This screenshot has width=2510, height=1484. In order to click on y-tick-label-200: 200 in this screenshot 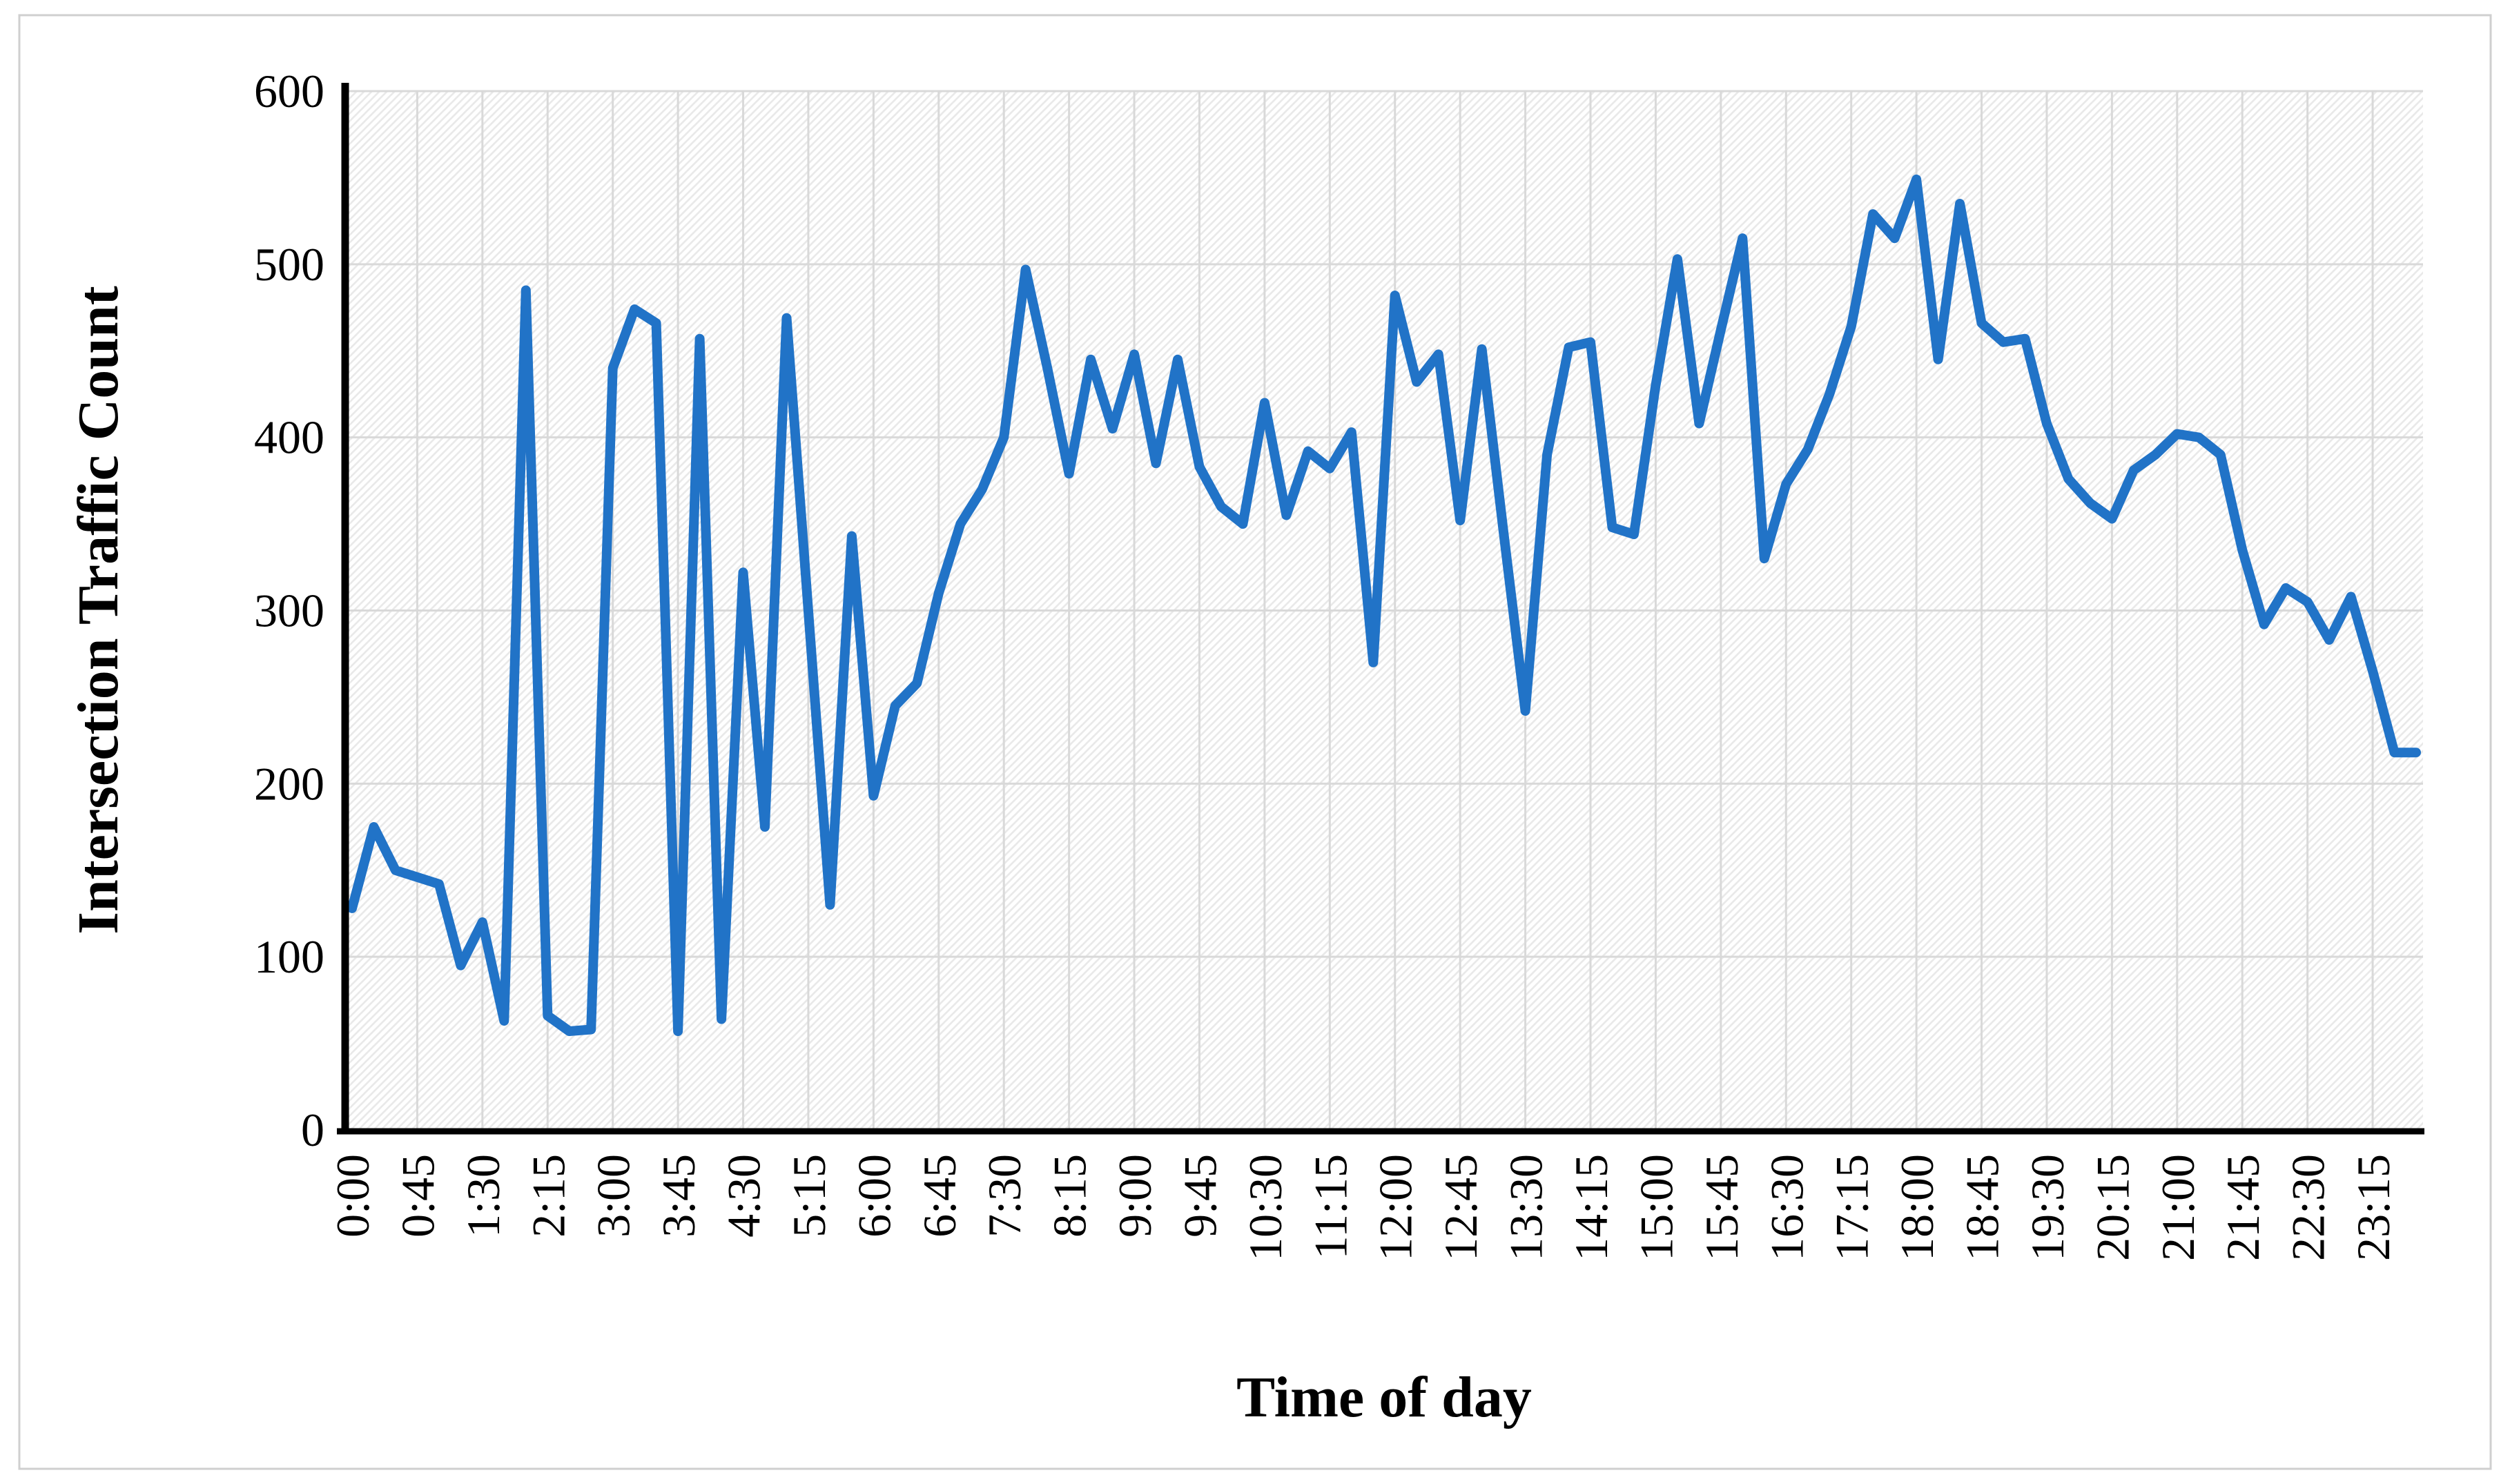, I will do `click(289, 784)`.